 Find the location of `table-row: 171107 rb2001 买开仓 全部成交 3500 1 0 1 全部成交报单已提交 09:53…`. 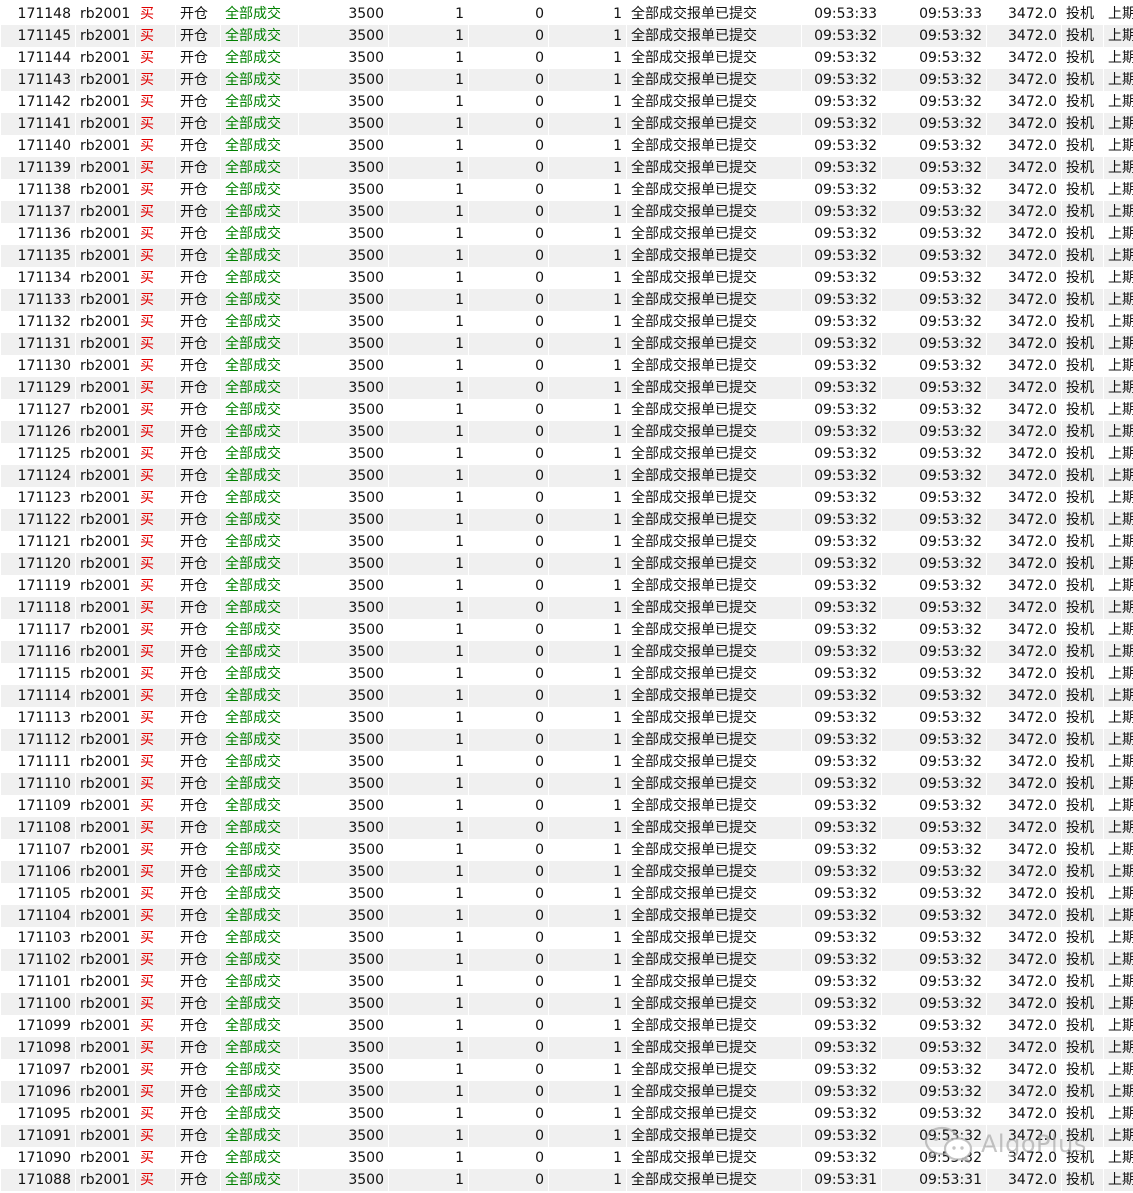

table-row: 171107 rb2001 买开仓 全部成交 3500 1 0 1 全部成交报单已提交 09:53… is located at coordinates (566, 850).